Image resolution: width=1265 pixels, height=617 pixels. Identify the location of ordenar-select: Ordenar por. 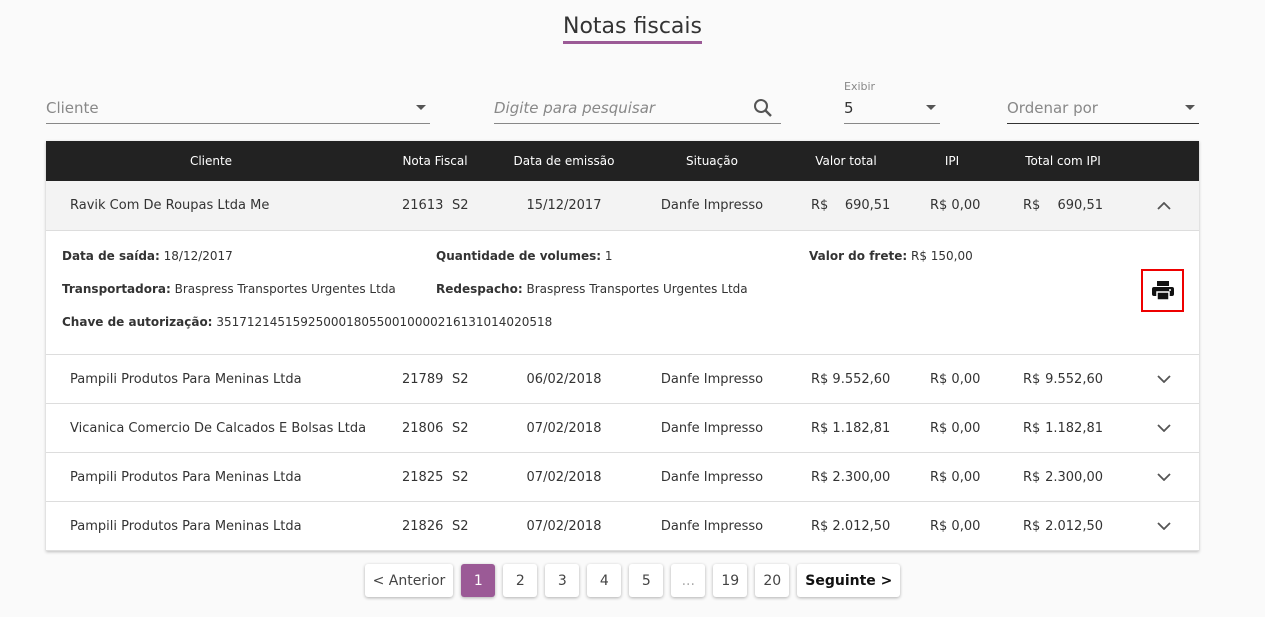
(1103, 108).